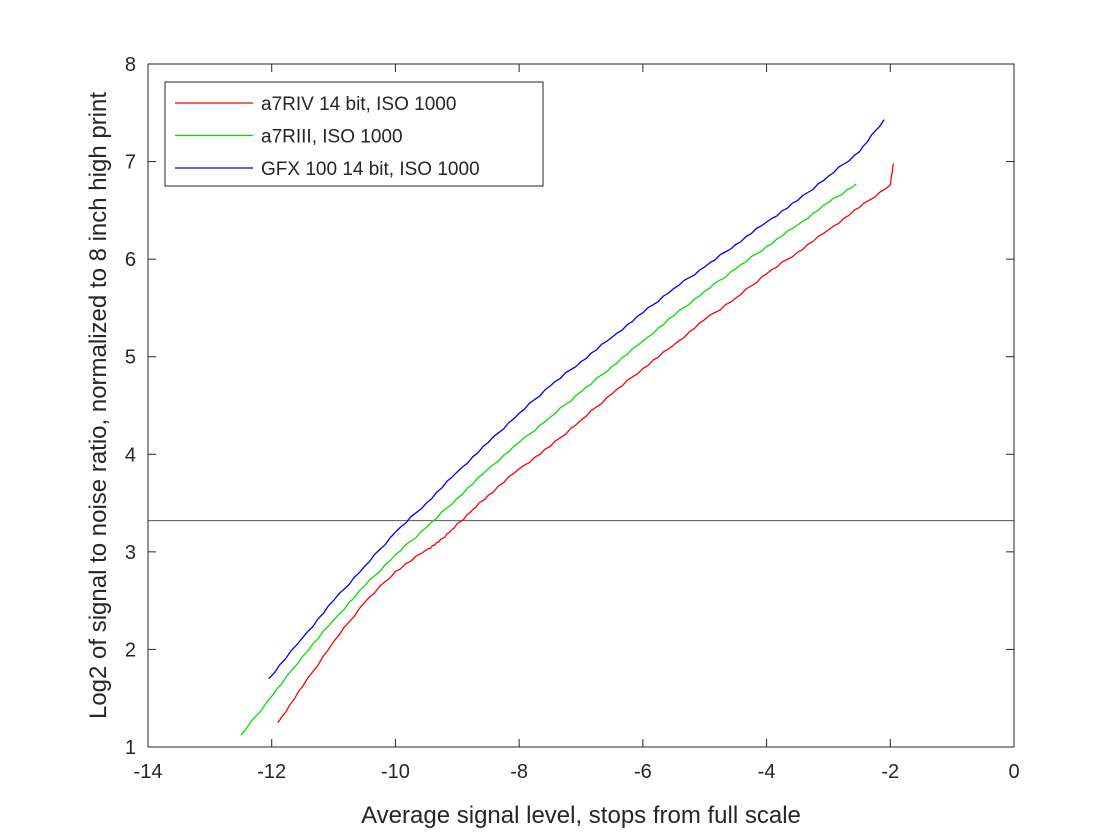 Image resolution: width=1120 pixels, height=840 pixels. Describe the element at coordinates (271, 772) in the screenshot. I see `x-tick-label: -12` at that location.